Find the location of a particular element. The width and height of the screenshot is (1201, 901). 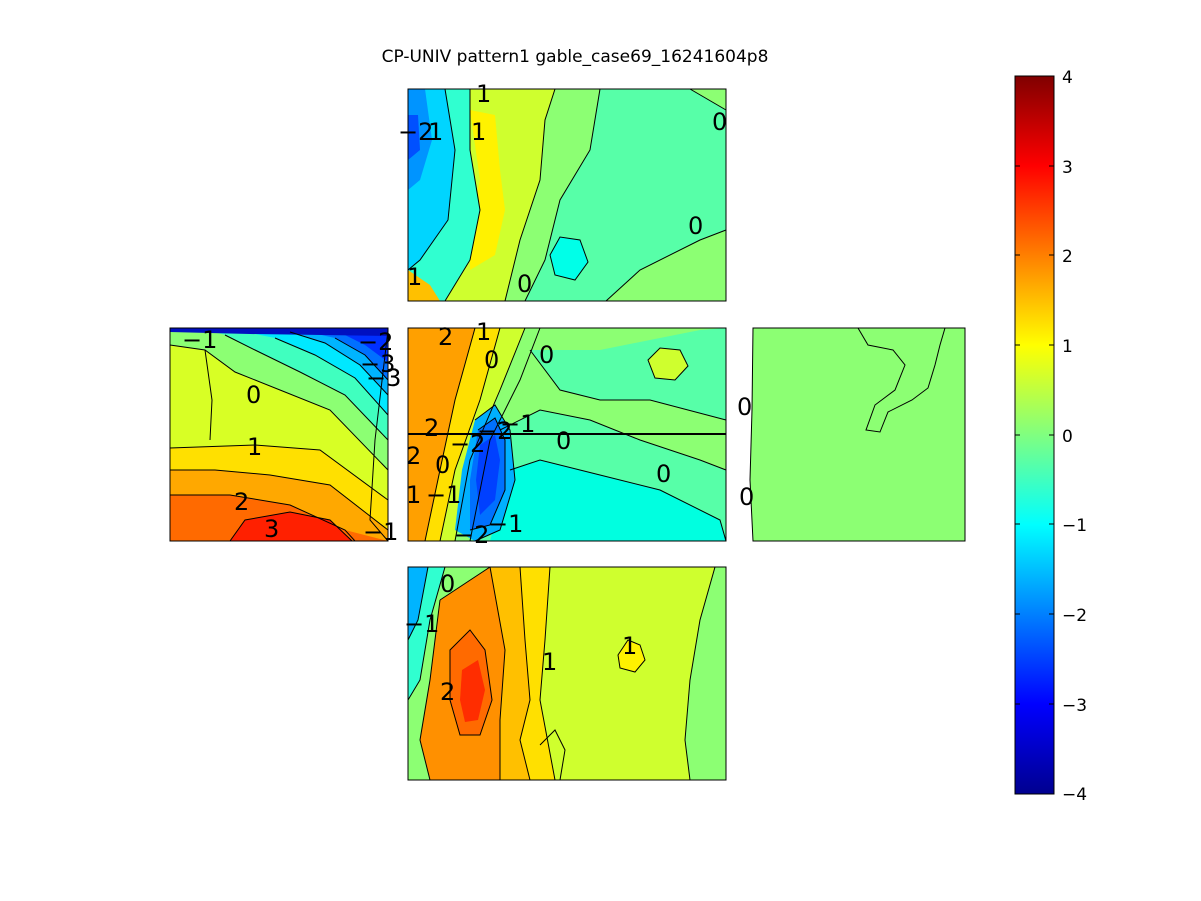

panel-left-contour-label: 2 is located at coordinates (241, 502).